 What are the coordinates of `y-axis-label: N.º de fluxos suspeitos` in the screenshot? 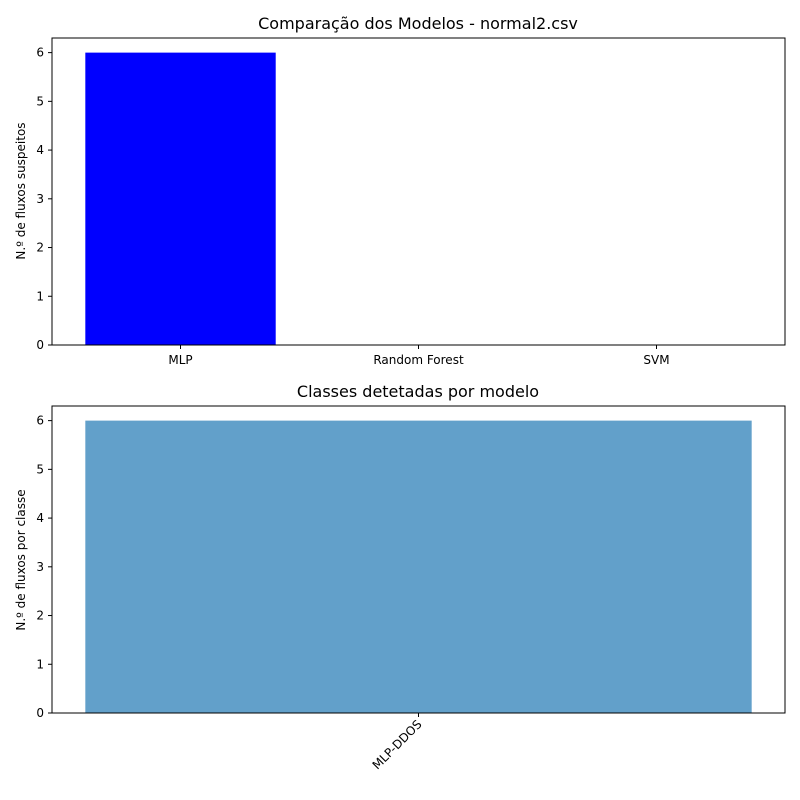 It's located at (21, 190).